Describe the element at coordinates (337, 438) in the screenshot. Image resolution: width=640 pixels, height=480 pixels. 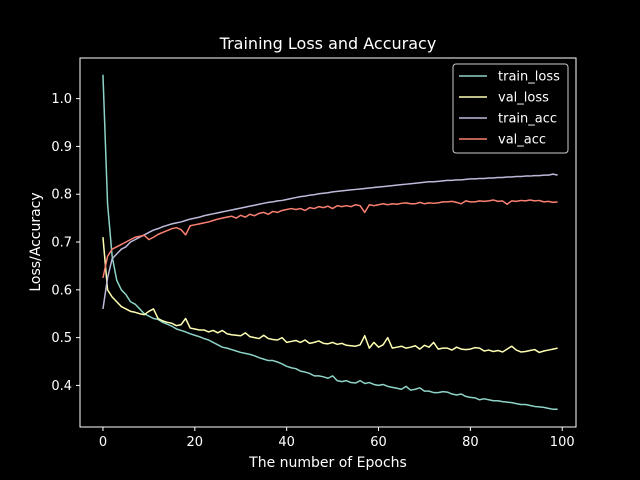
I see `x-axis-ticks: 0 20 40 60 80 100` at that location.